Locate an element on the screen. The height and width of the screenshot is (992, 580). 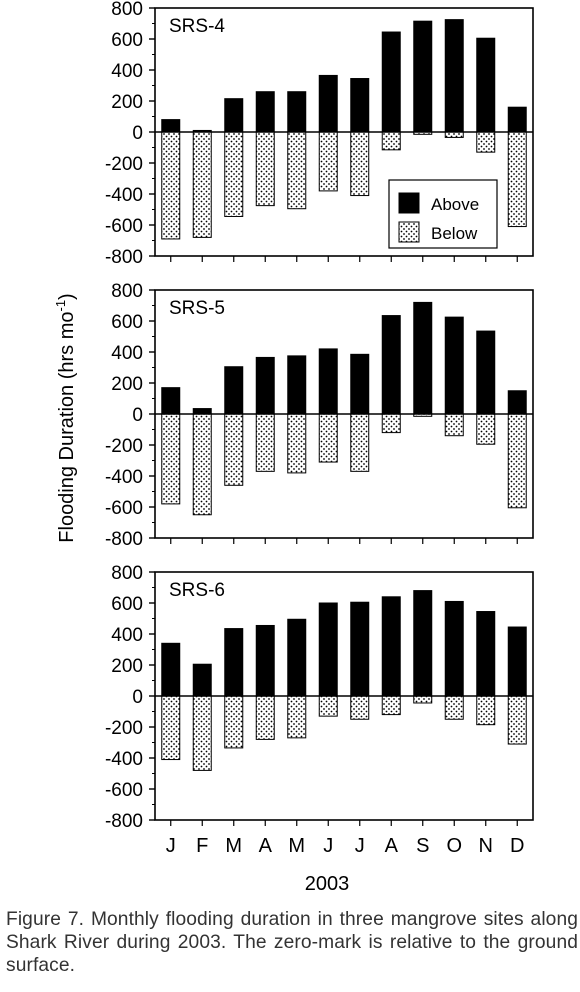
panel-title: SRS-5 is located at coordinates (197, 308).